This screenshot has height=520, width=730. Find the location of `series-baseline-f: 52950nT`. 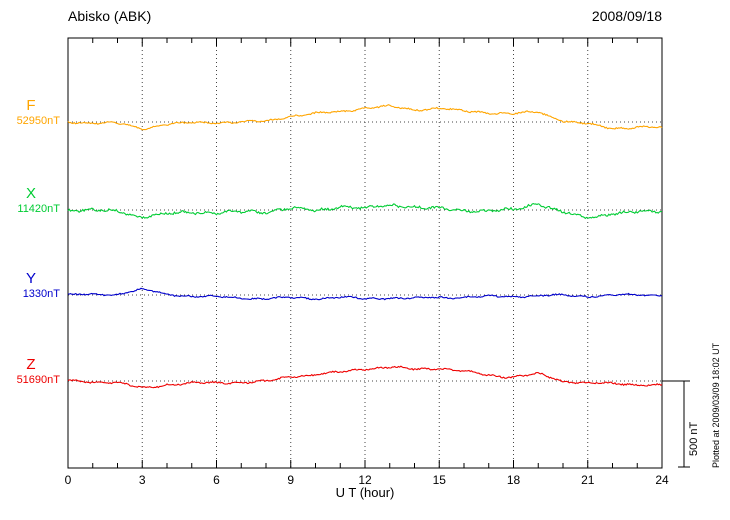

series-baseline-f: 52950nT is located at coordinates (38, 121).